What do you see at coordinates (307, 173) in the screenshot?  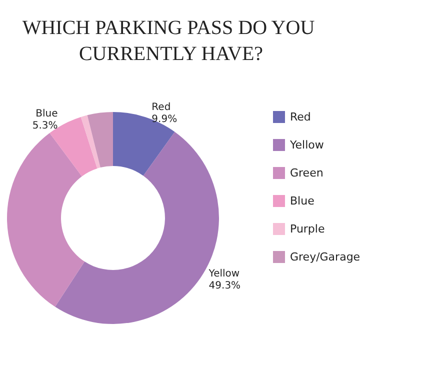 I see `legend-label: Green` at bounding box center [307, 173].